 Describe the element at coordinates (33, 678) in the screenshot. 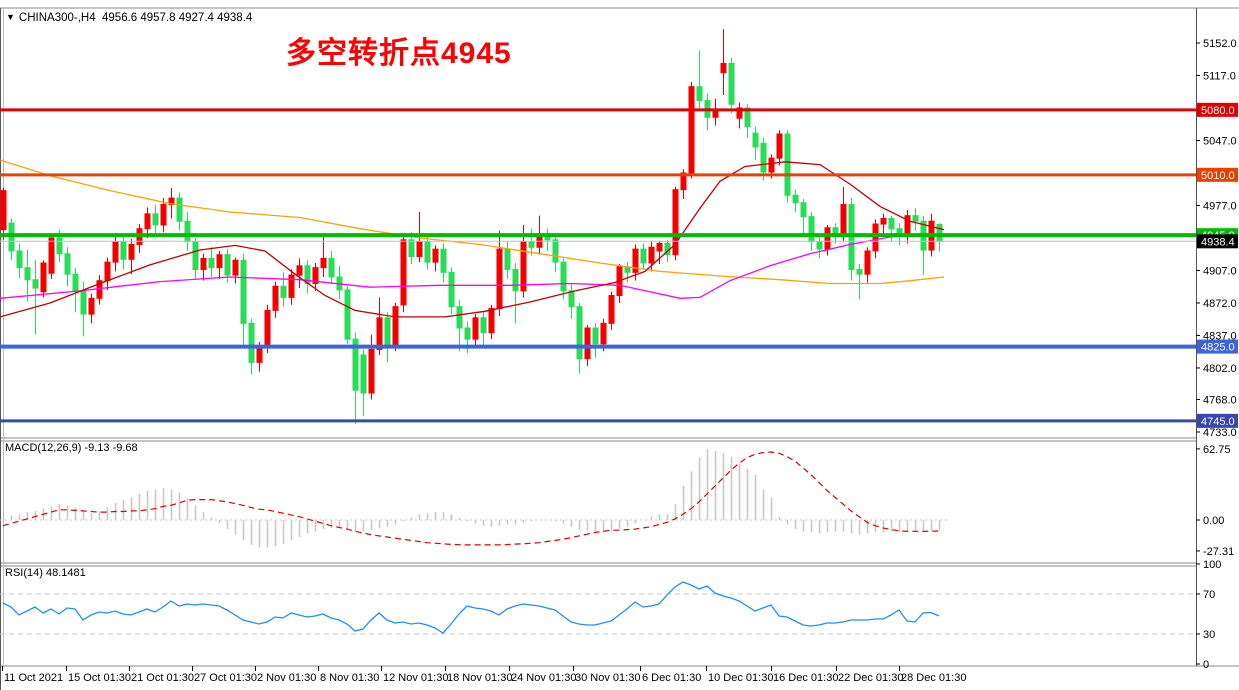

I see `date-label: 11 Oct 2021` at that location.